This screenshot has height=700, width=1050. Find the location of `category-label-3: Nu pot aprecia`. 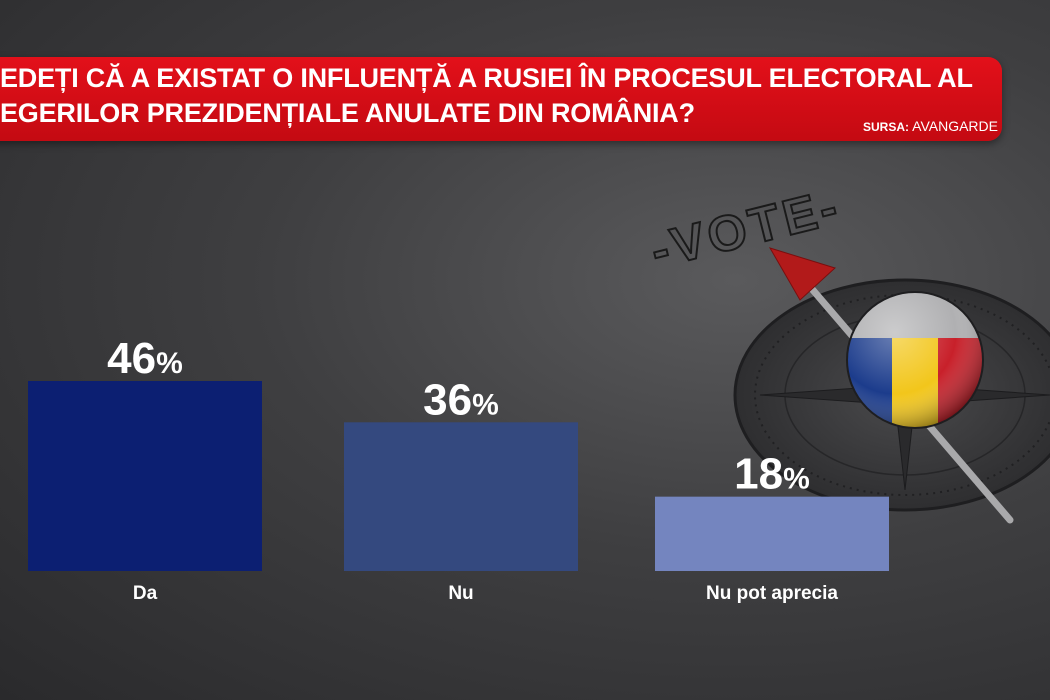

category-label-3: Nu pot aprecia is located at coordinates (772, 593).